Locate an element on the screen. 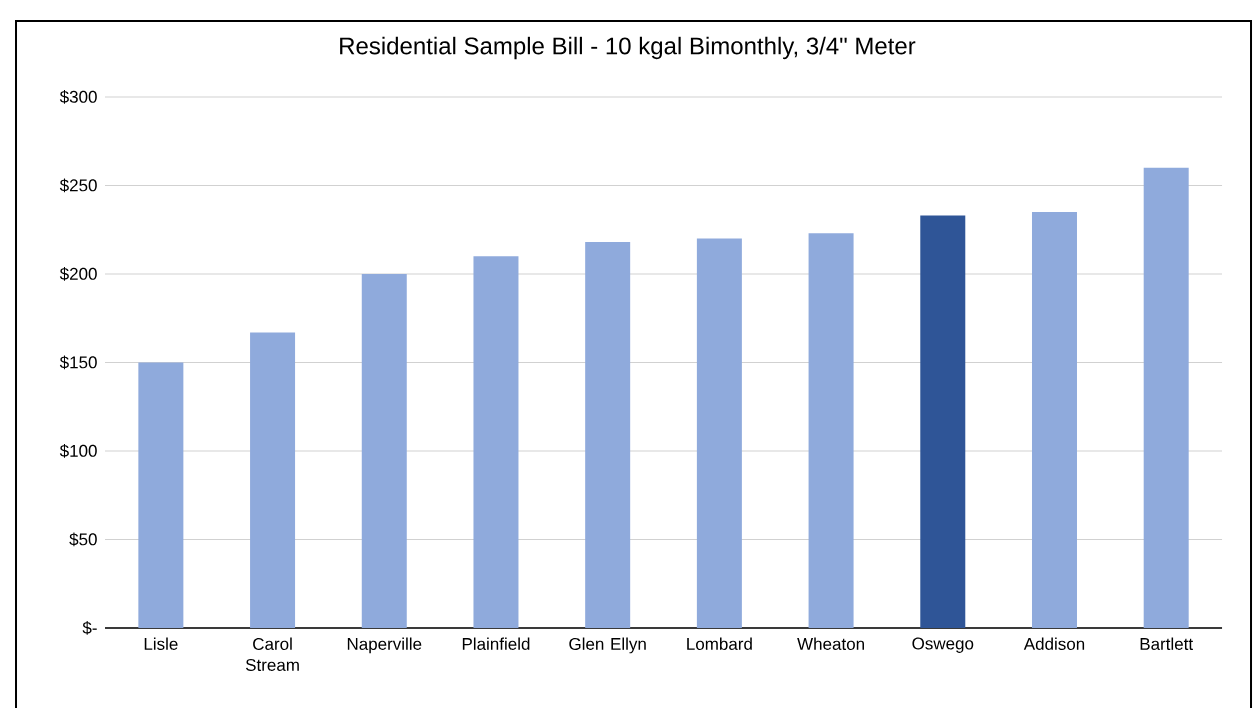 The image size is (1254, 708). x-tick-label: Carol Stream is located at coordinates (272, 654).